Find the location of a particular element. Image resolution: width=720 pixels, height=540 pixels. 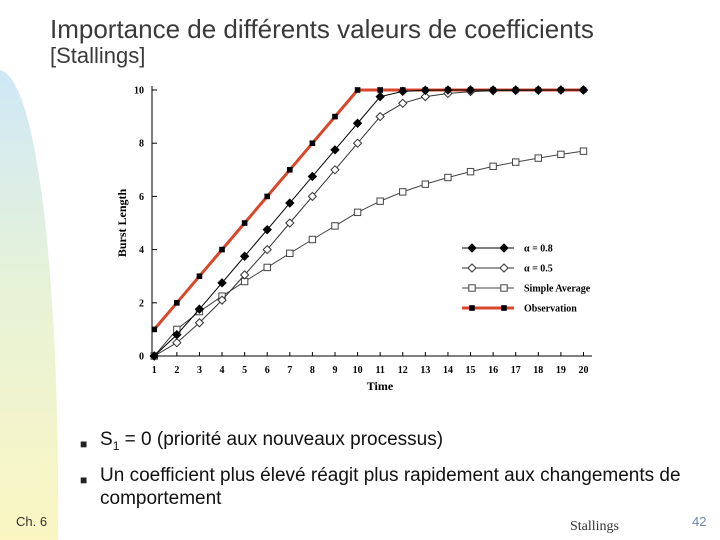

x-tick-label: 18 is located at coordinates (538, 370).